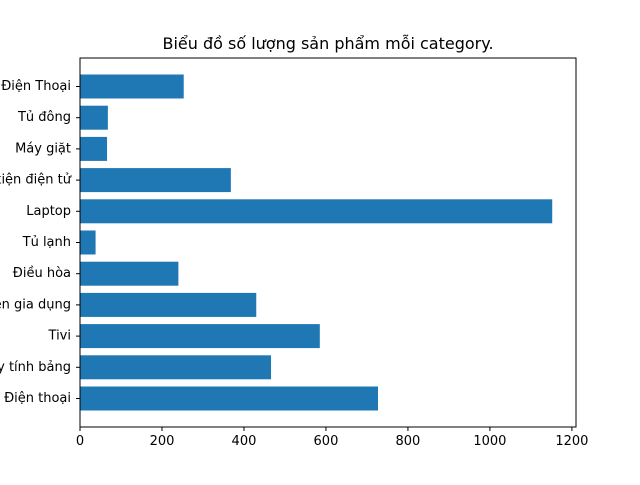 The image size is (640, 485). I want to click on x-tick-label: 400, so click(244, 441).